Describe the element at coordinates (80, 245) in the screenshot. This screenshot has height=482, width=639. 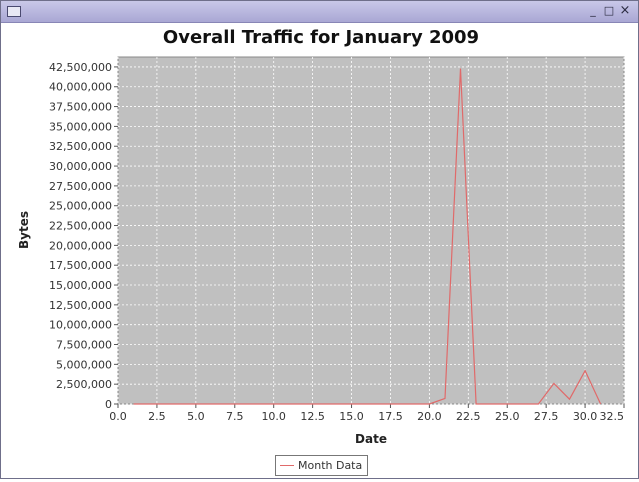
I see `y-tick-label: 20,000,000` at that location.